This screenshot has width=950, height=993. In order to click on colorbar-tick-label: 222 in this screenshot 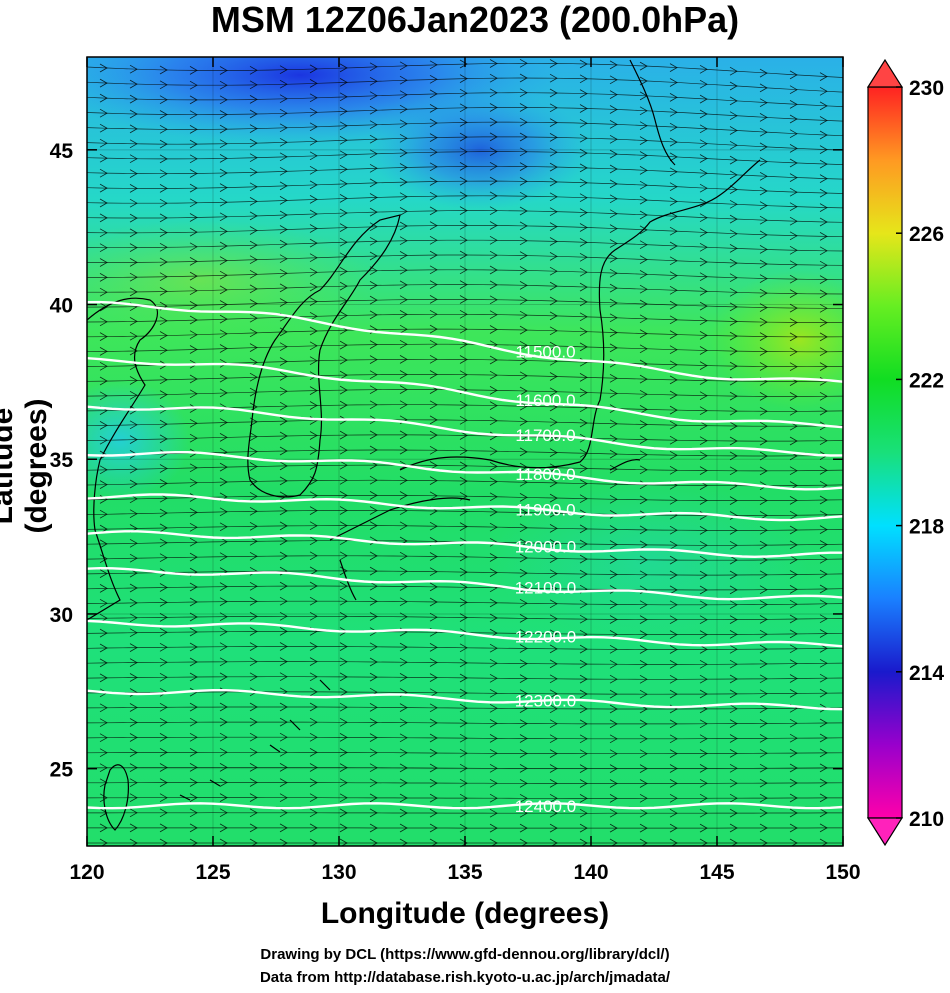, I will do `click(926, 380)`.